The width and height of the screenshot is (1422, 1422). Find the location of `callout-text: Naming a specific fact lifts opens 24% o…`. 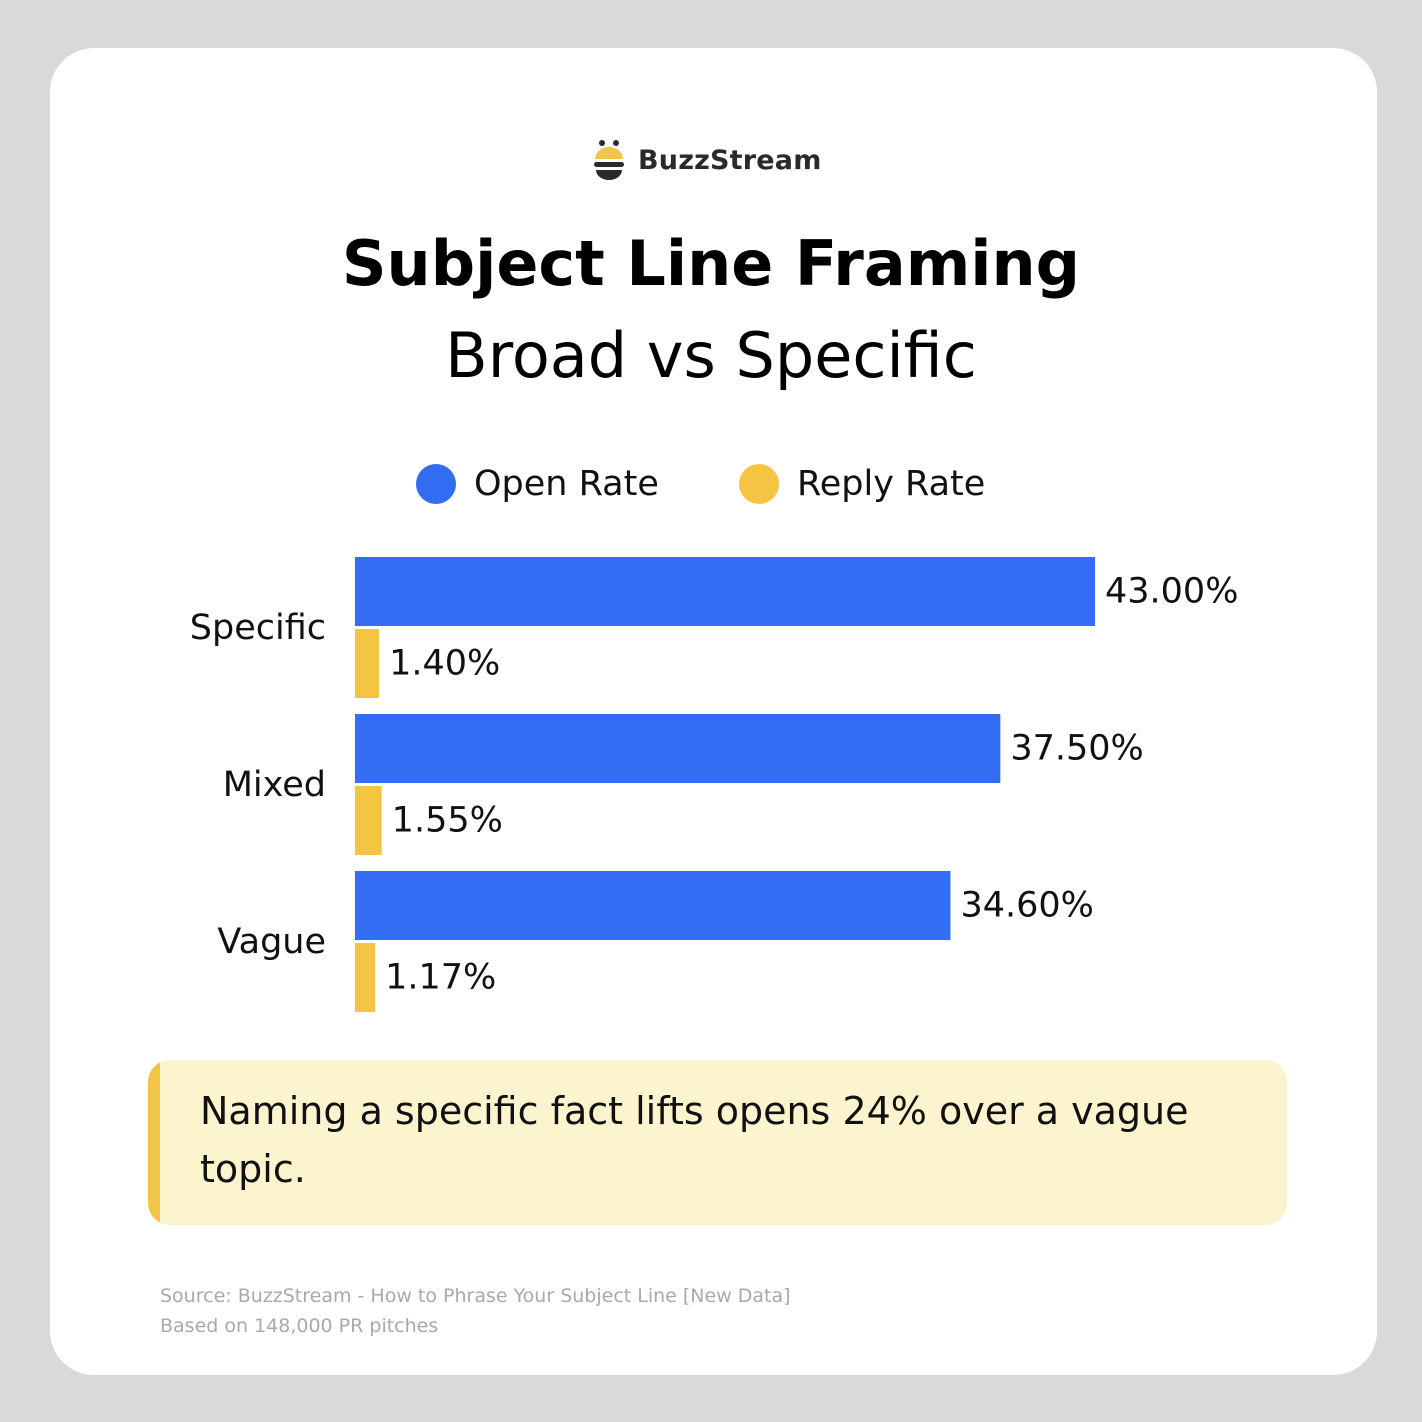

callout-text: Naming a specific fact lifts opens 24% o… is located at coordinates (725, 1140).